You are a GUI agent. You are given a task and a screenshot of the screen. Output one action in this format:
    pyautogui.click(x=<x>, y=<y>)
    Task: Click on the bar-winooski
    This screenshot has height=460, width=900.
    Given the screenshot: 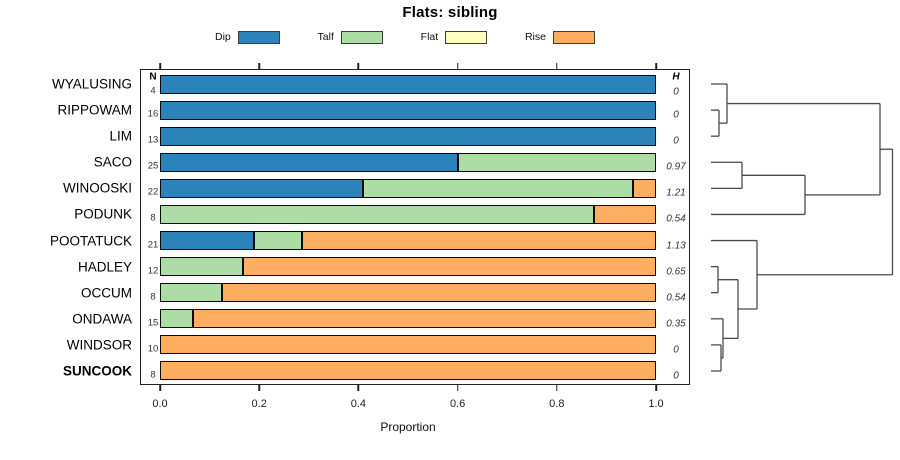 What is the action you would take?
    pyautogui.click(x=408, y=188)
    